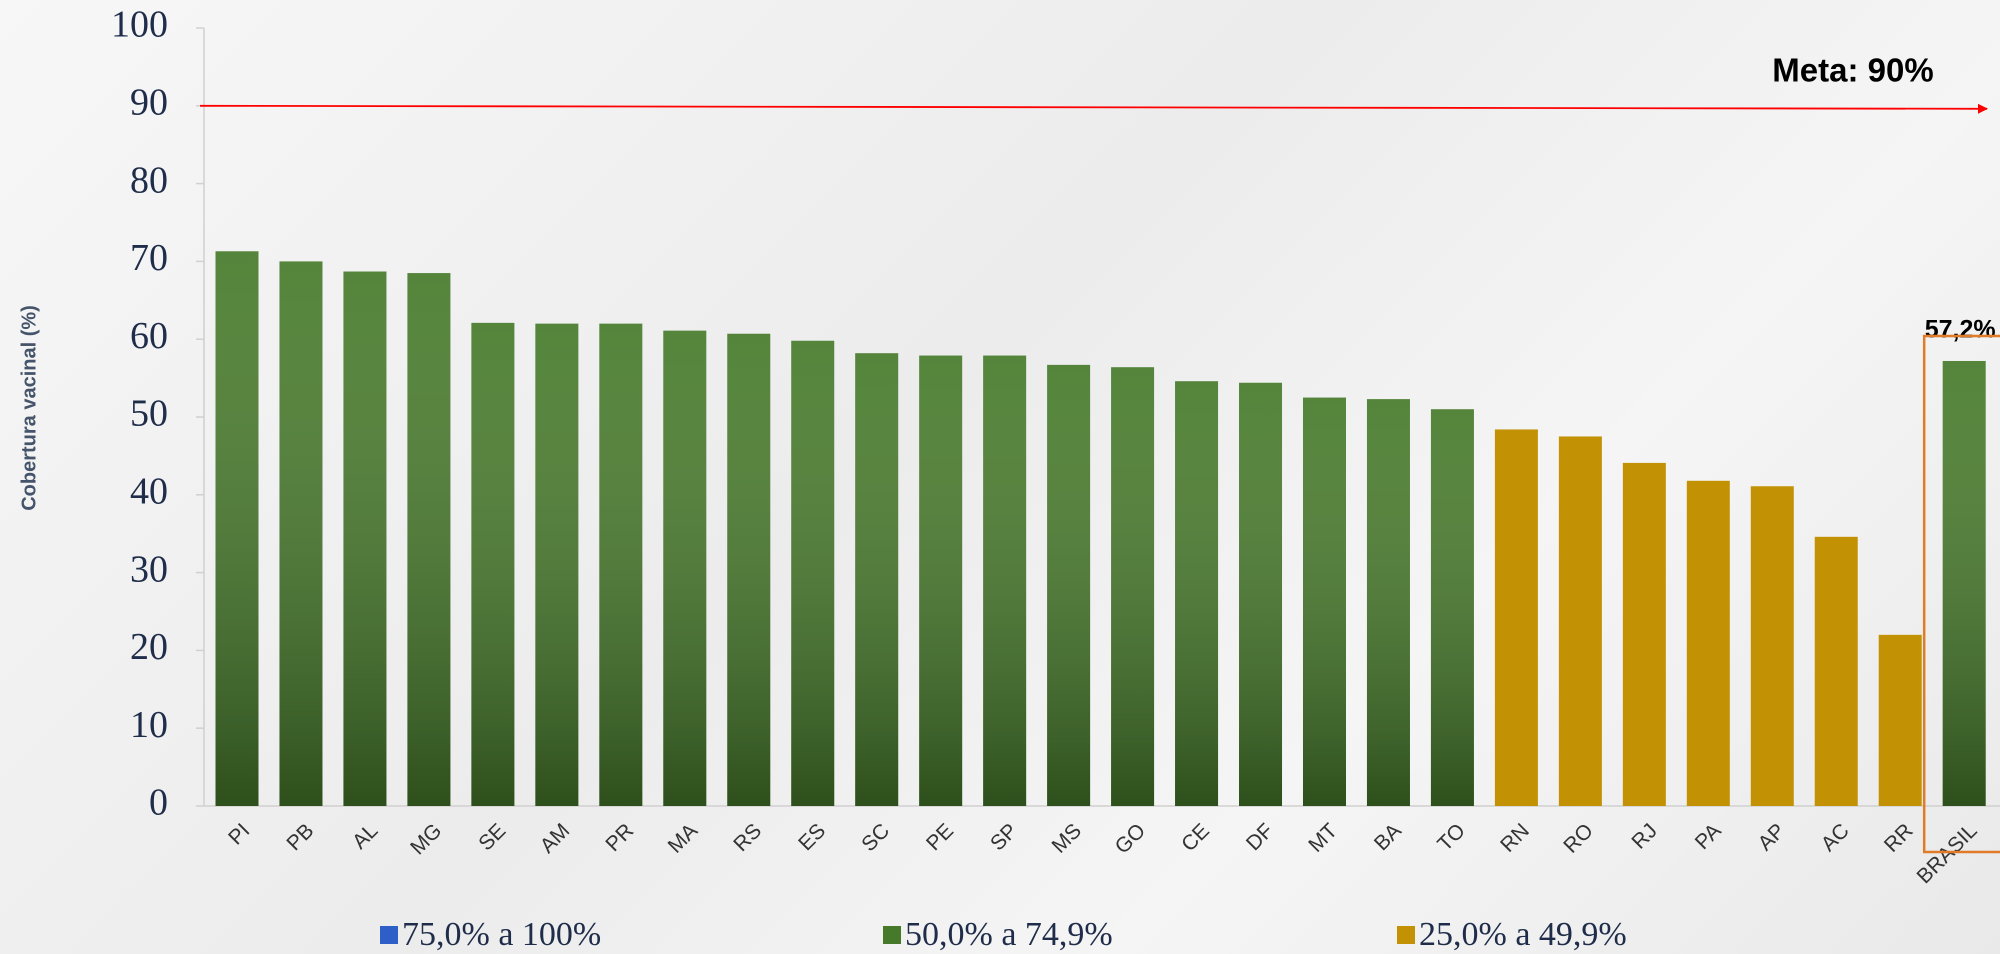 This screenshot has width=2000, height=954. What do you see at coordinates (149, 336) in the screenshot?
I see `y-tick-label: 60` at bounding box center [149, 336].